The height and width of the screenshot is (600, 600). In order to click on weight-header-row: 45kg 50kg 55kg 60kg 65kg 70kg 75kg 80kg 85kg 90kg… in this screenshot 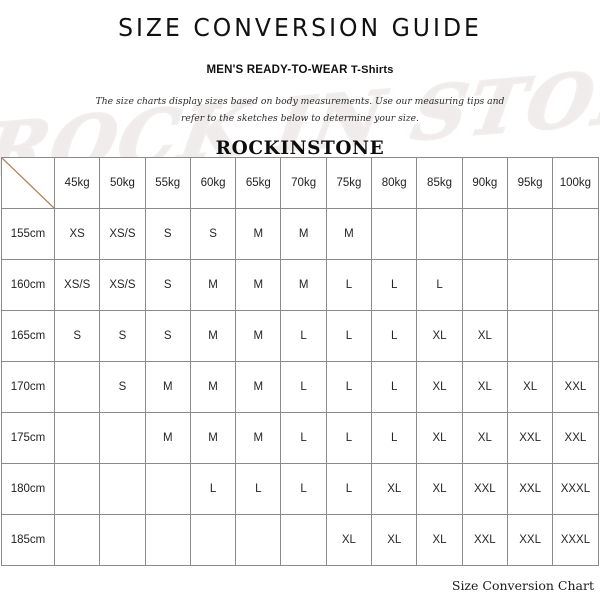, I will do `click(300, 183)`.